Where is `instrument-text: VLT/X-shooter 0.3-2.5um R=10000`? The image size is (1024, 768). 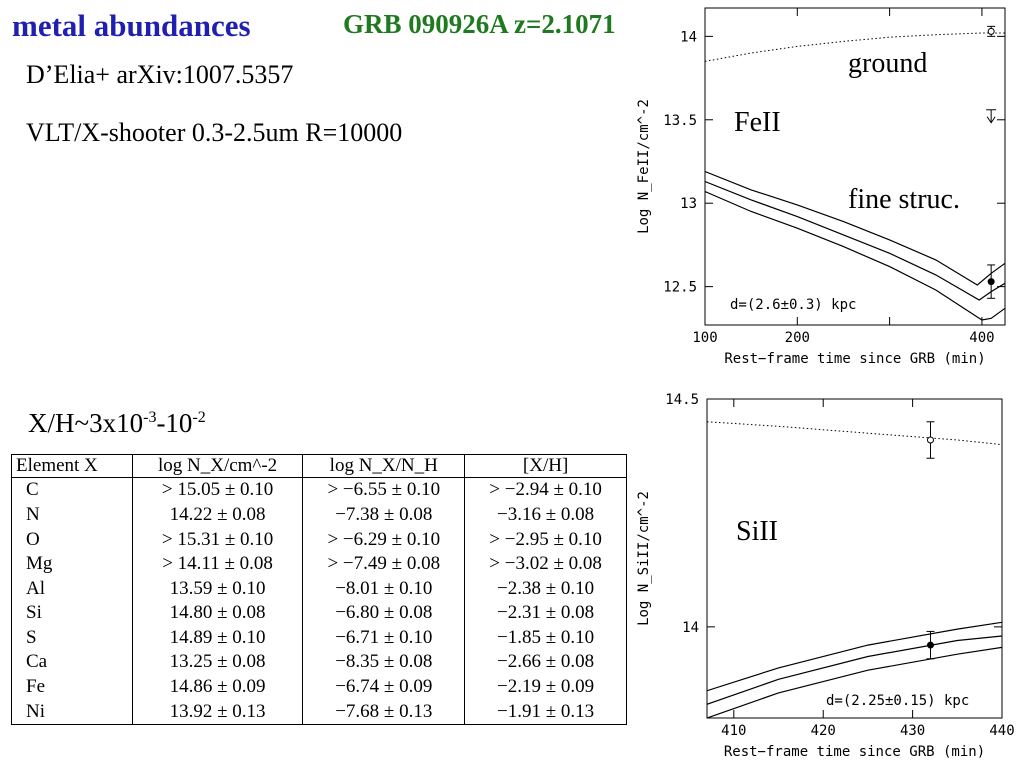 instrument-text: VLT/X-shooter 0.3-2.5um R=10000 is located at coordinates (214, 132).